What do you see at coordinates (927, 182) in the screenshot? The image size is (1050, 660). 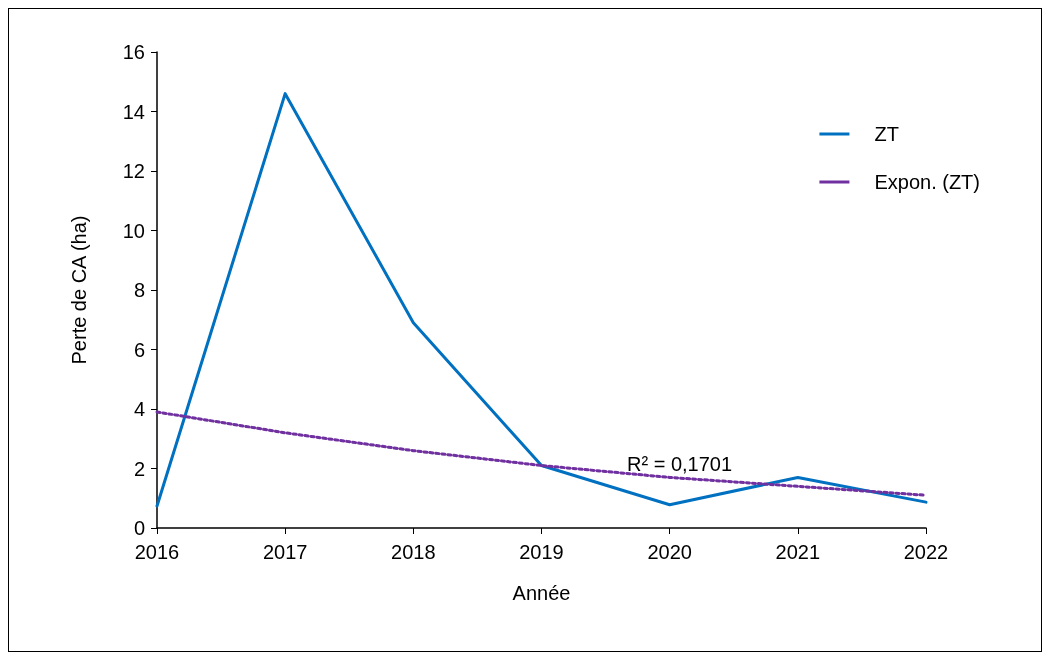 I see `legend-label: Expon. (ZT)` at bounding box center [927, 182].